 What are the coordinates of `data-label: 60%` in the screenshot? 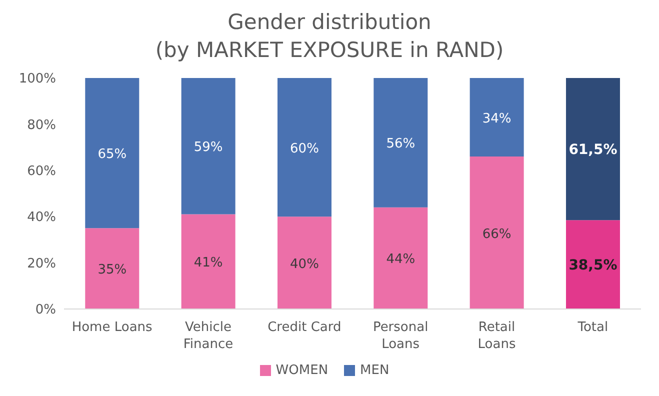 It's located at (304, 148).